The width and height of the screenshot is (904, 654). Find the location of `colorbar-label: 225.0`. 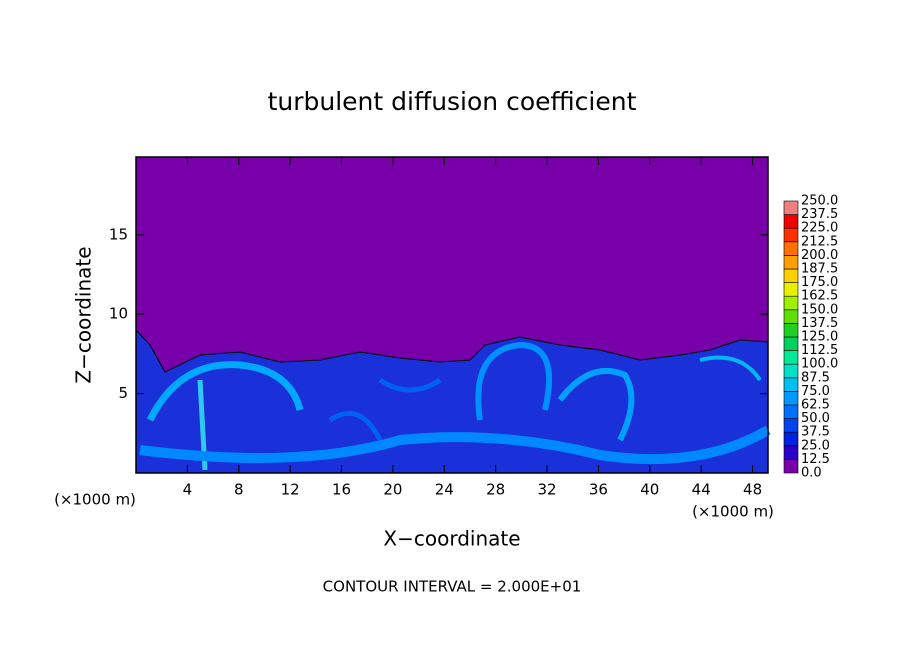

colorbar-label: 225.0 is located at coordinates (819, 228).